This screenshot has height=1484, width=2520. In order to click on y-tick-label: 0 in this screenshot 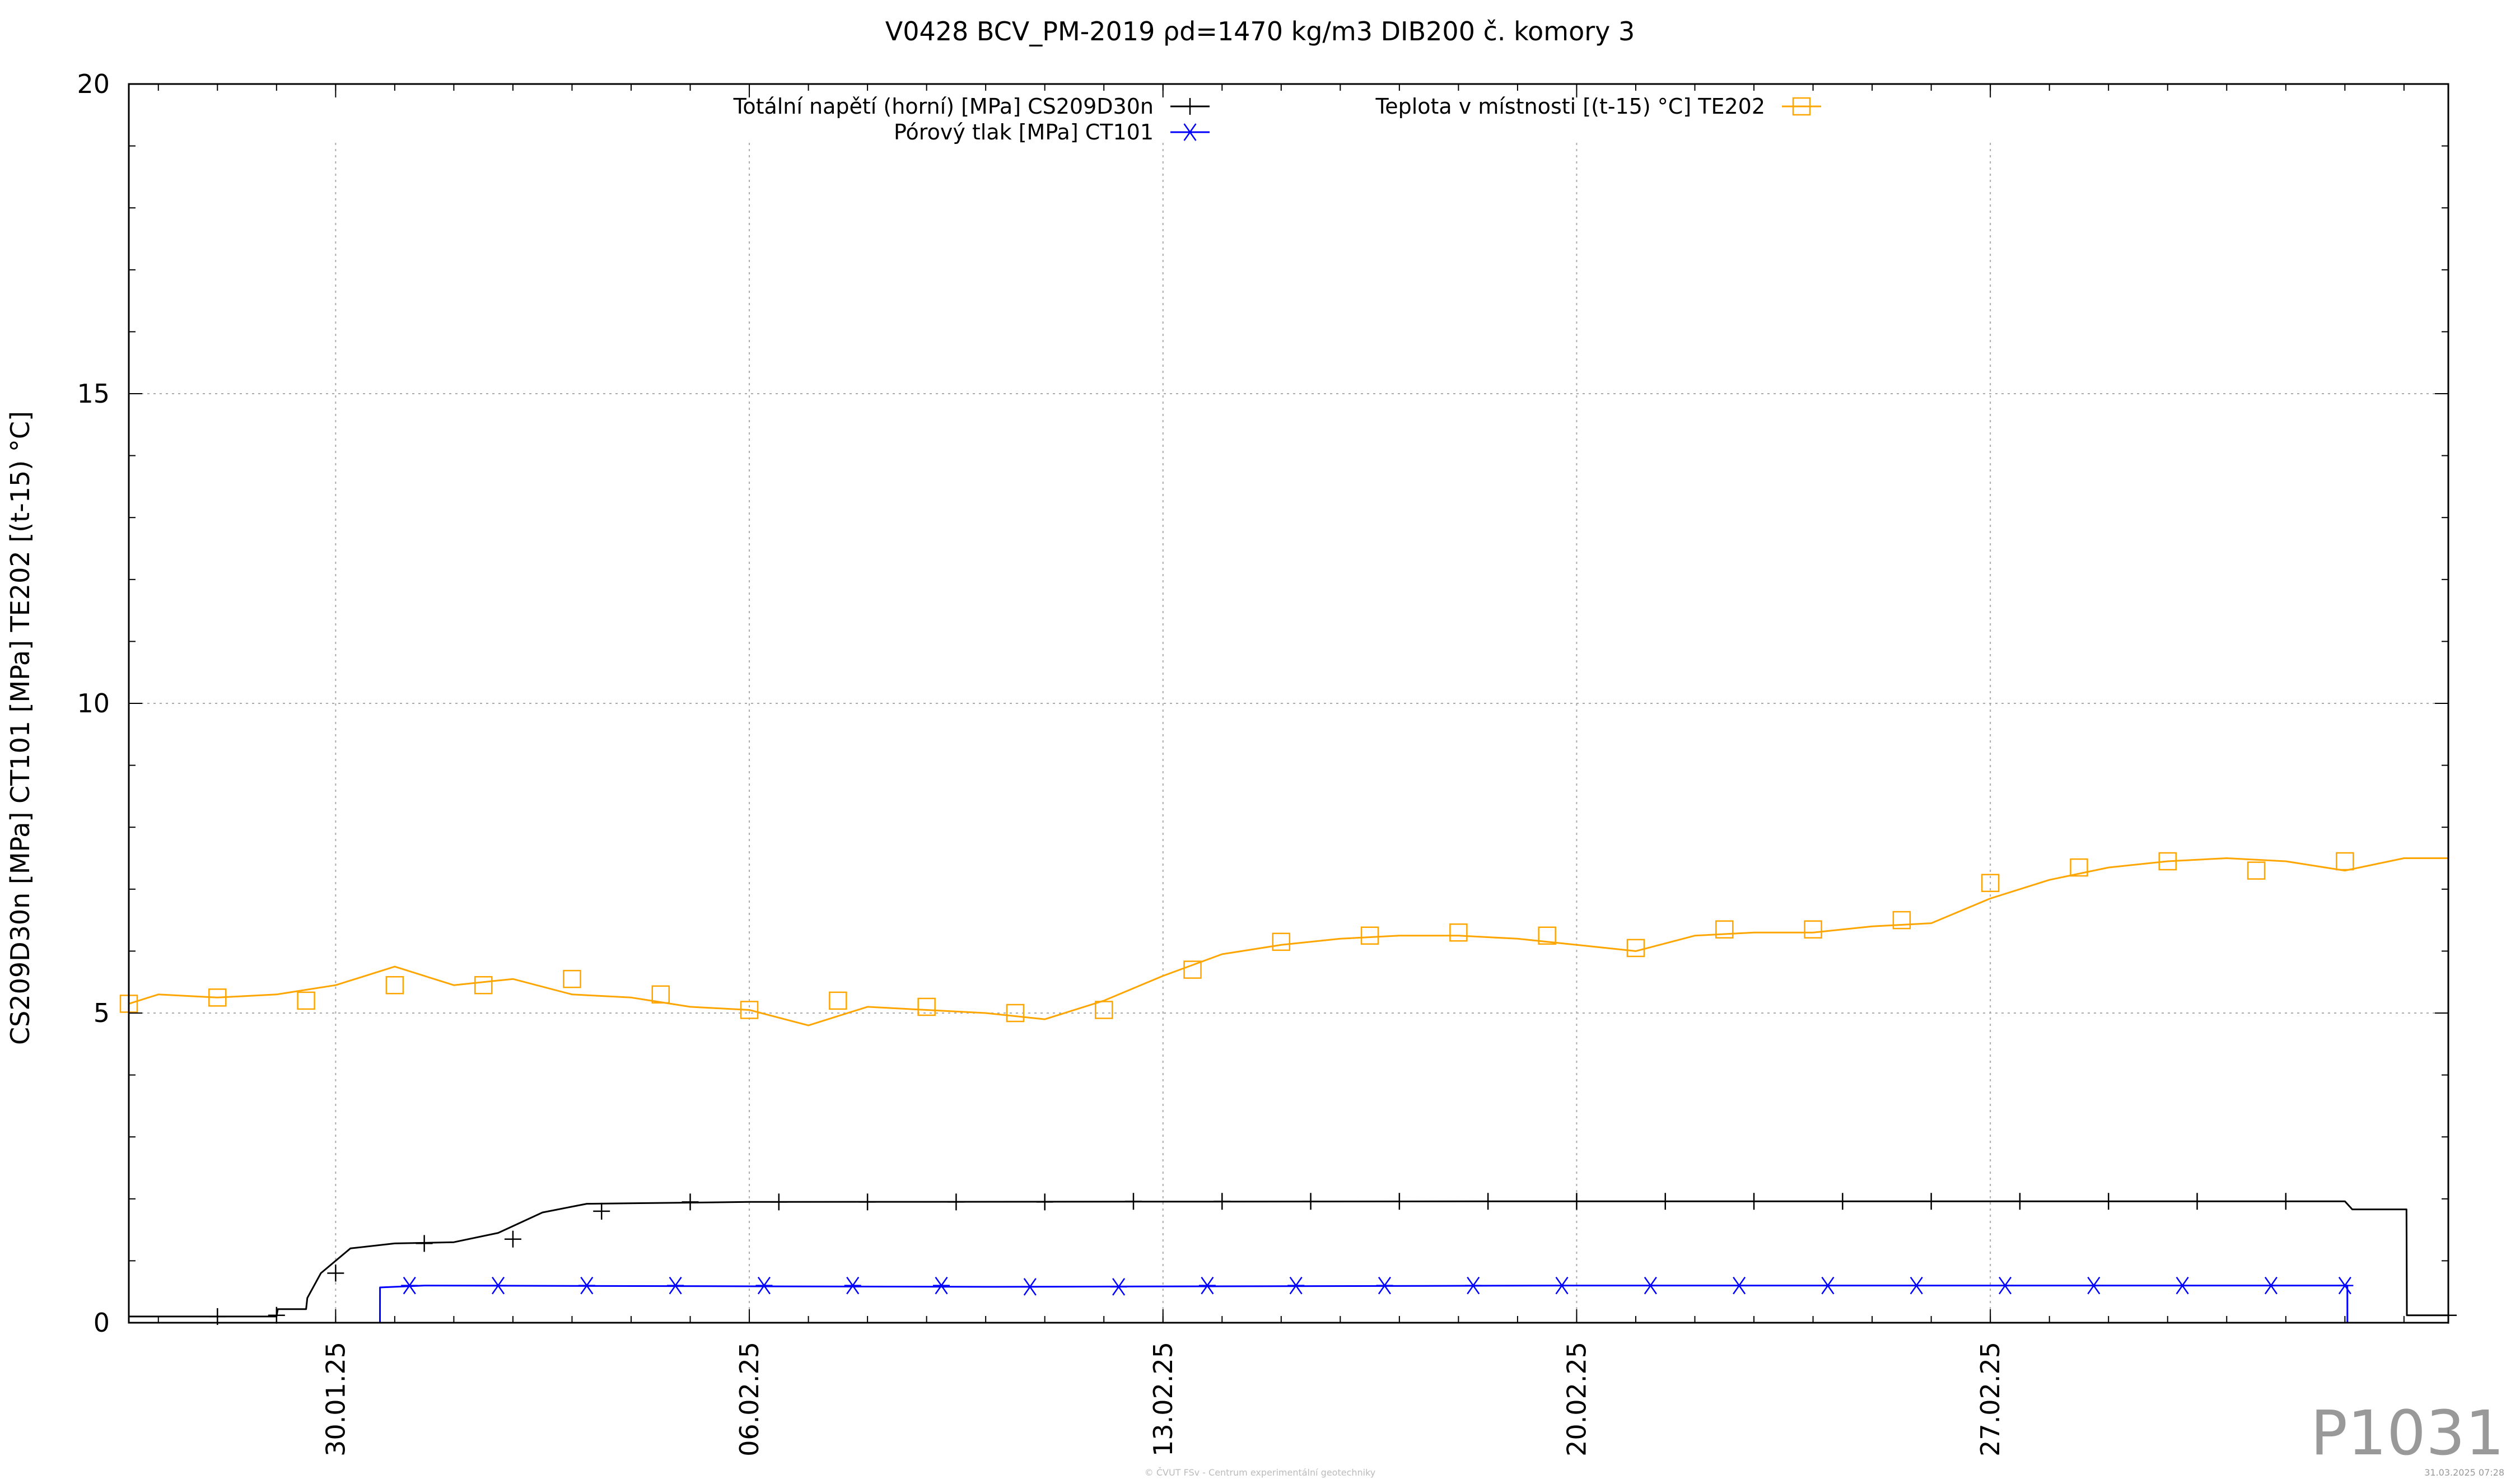, I will do `click(102, 1323)`.